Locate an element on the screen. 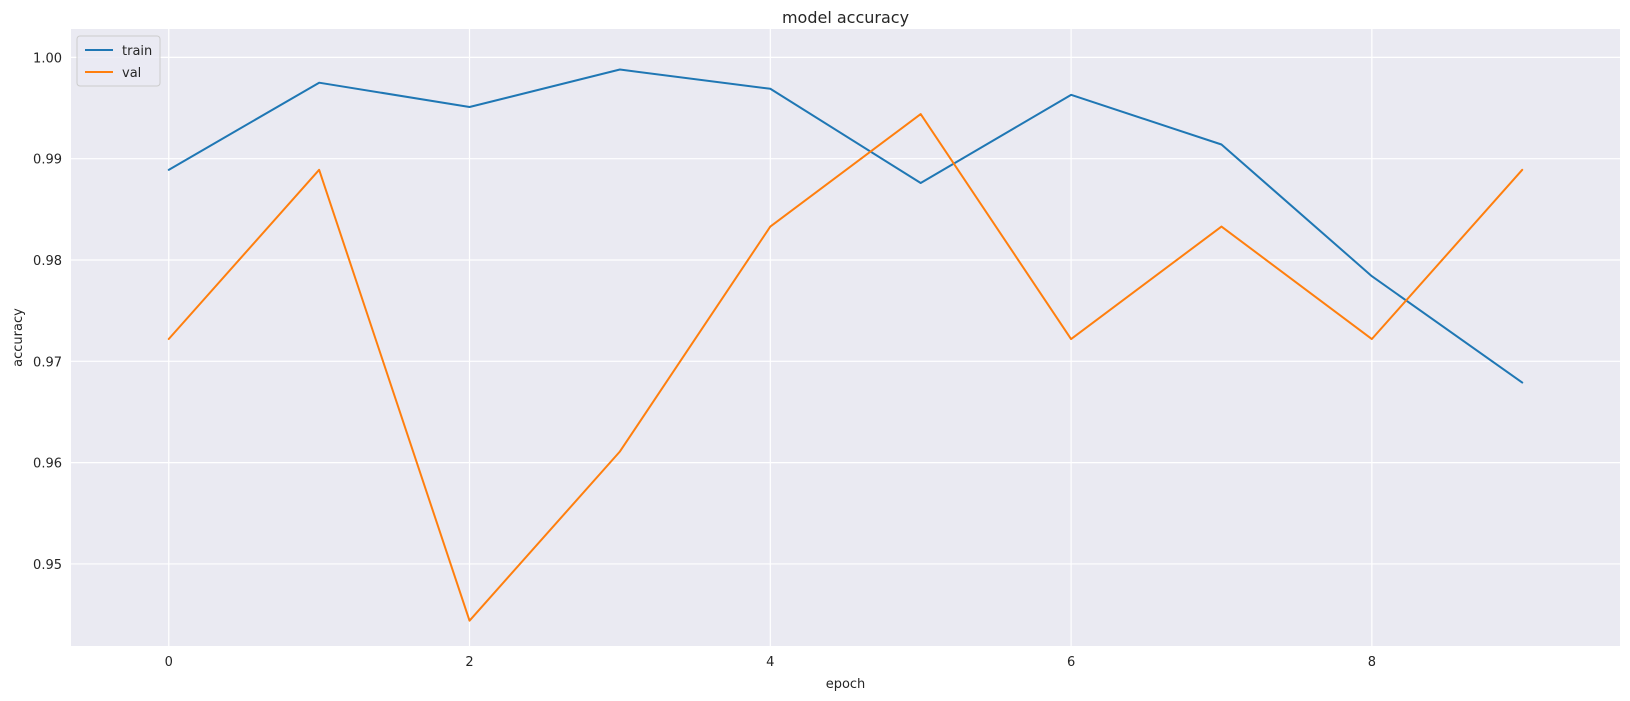 The height and width of the screenshot is (701, 1630). x-tick-label: 6 is located at coordinates (1071, 662).